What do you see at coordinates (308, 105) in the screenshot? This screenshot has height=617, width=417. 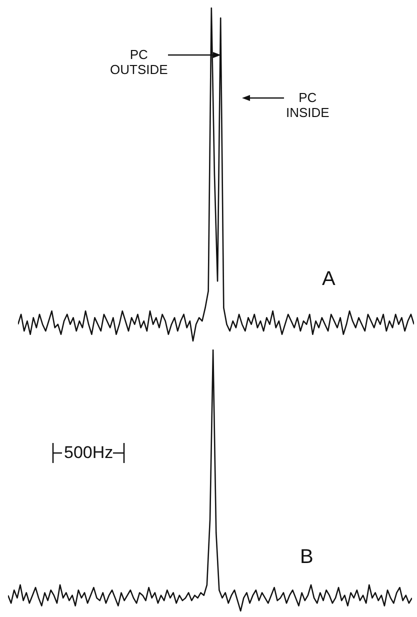 I see `annotation: PC INSIDE` at bounding box center [308, 105].